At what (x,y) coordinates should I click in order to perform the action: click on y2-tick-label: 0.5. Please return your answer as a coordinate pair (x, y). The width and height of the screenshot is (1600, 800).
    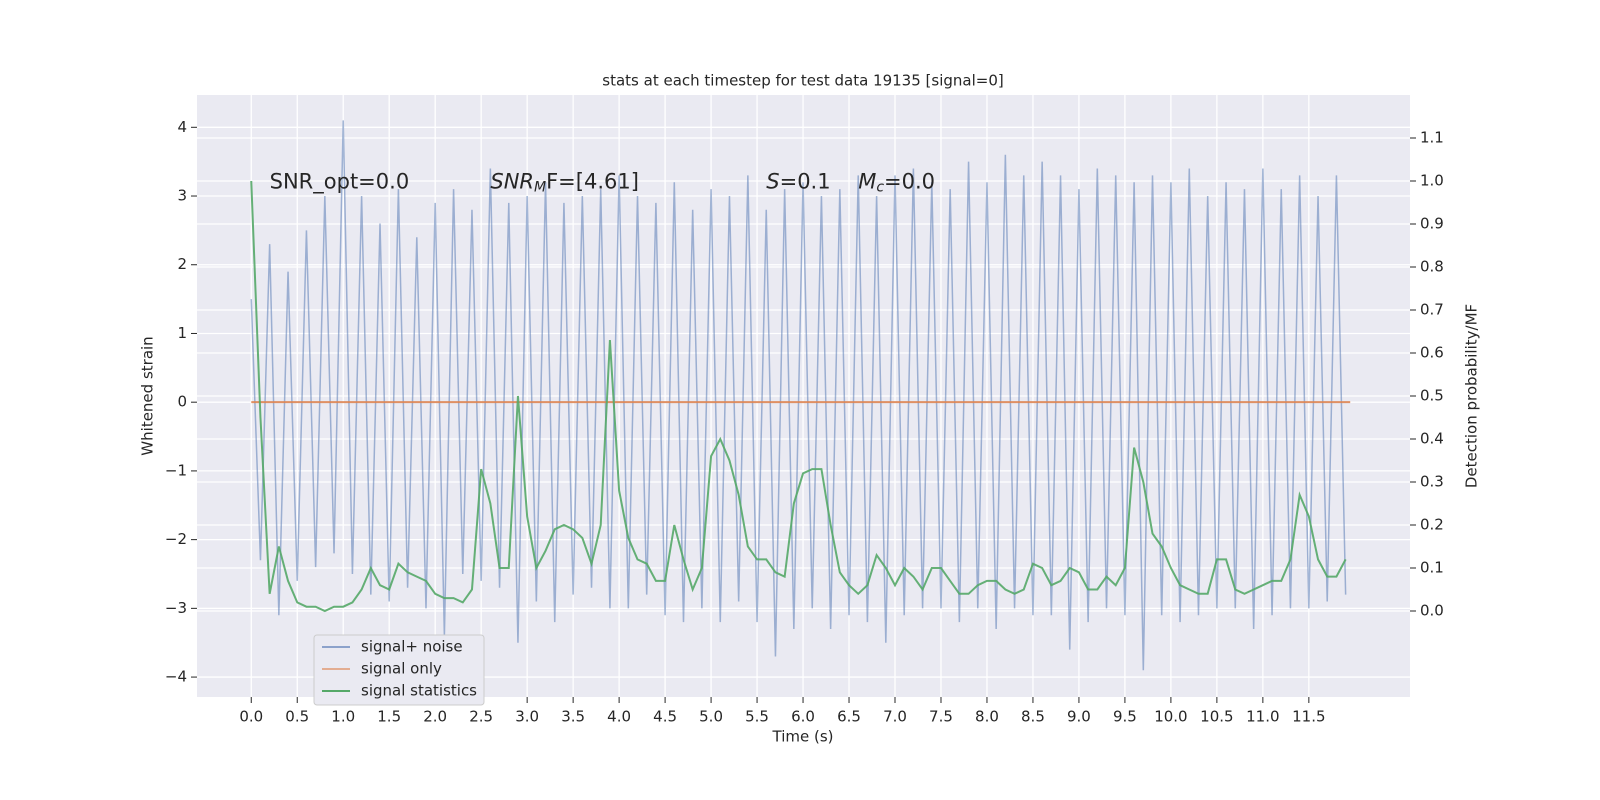
    Looking at the image, I should click on (1432, 396).